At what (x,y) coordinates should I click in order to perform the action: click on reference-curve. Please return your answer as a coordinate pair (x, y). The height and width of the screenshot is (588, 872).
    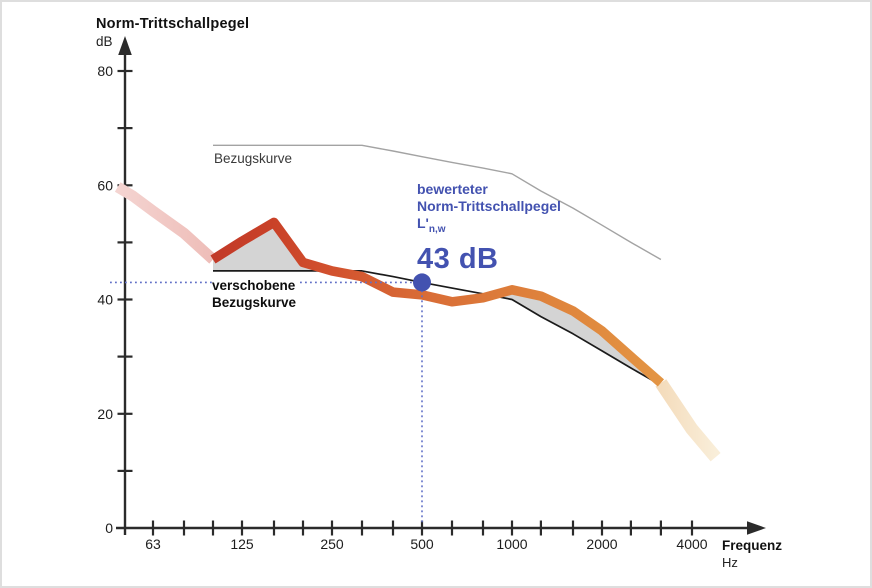
    Looking at the image, I should click on (437, 202).